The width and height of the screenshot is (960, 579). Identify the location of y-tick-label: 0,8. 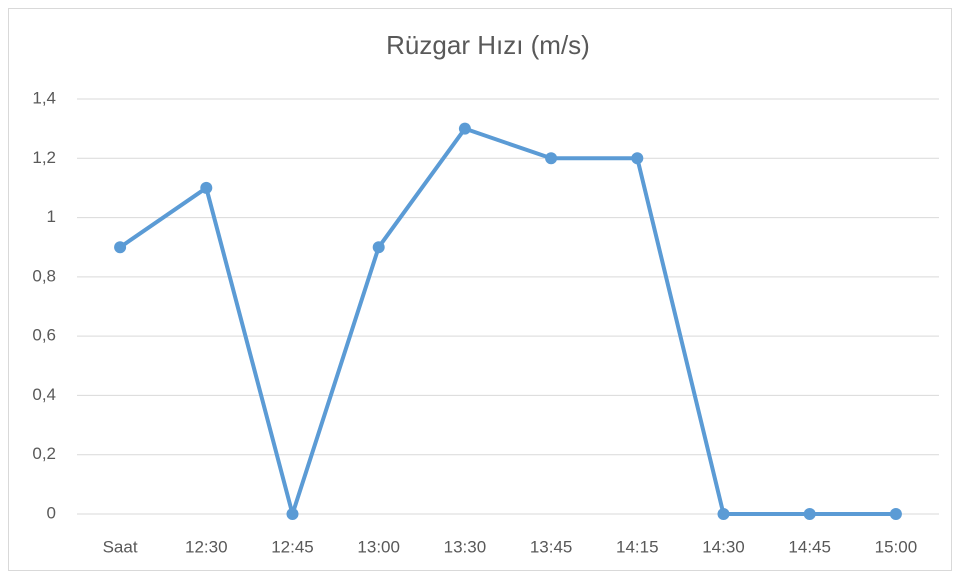
(44, 275).